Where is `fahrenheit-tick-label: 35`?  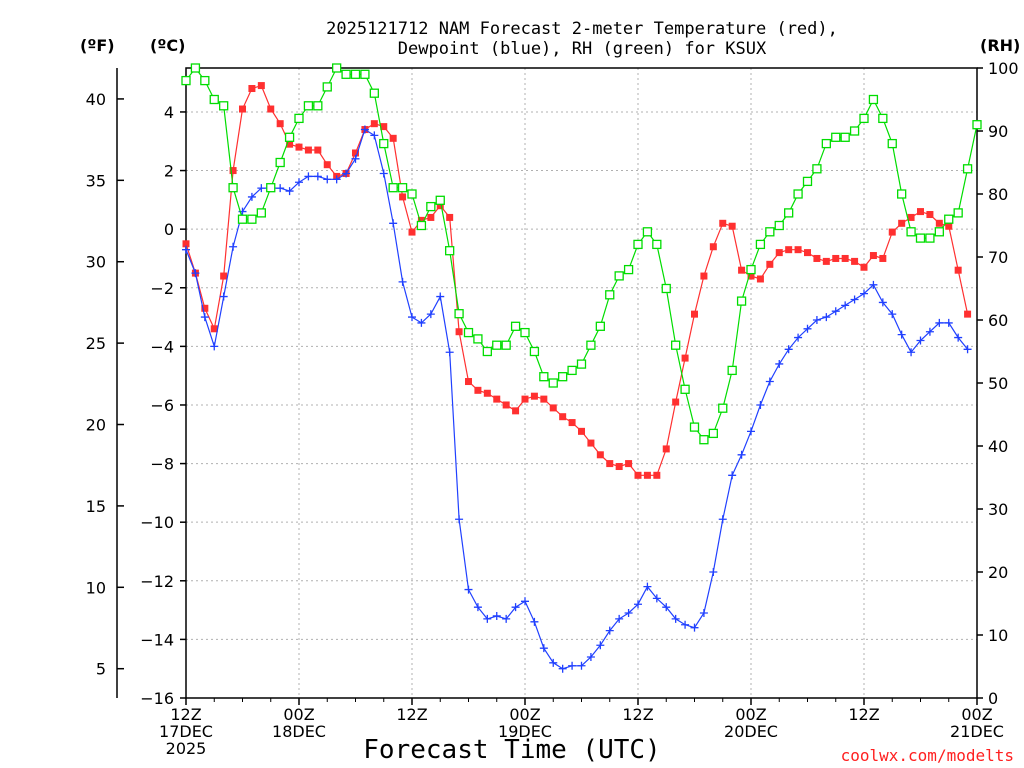
fahrenheit-tick-label: 35 is located at coordinates (96, 180).